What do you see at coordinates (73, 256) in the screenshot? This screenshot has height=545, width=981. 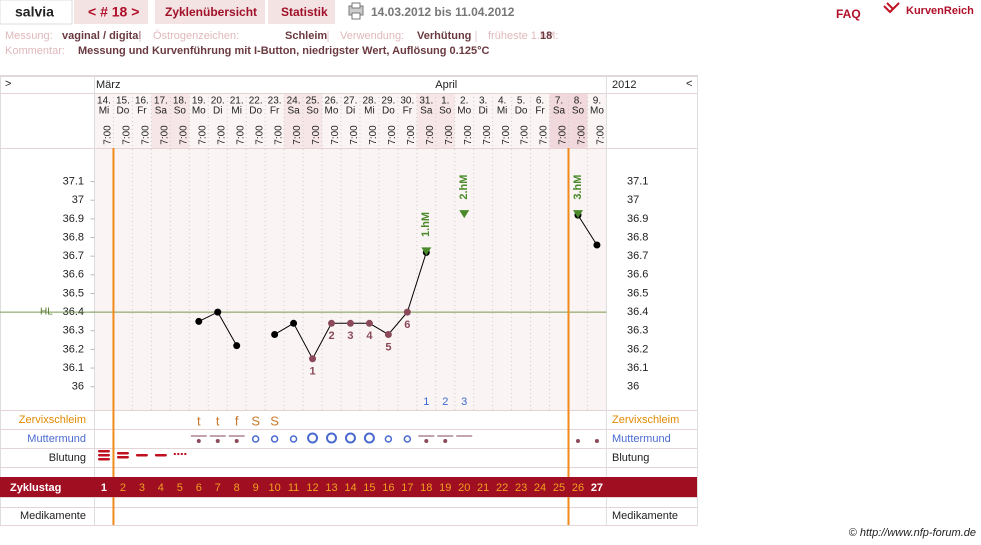 I see `y-tick-label: 36.7` at bounding box center [73, 256].